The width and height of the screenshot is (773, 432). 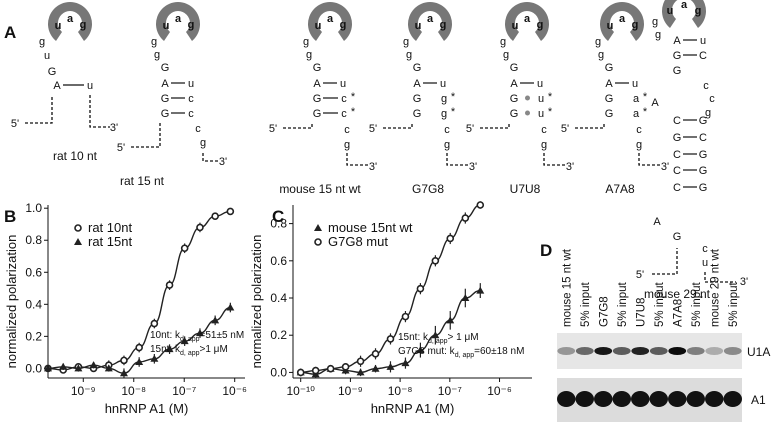 I want to click on x-tick-label: 10⁻¹⁰, so click(x=300, y=391).